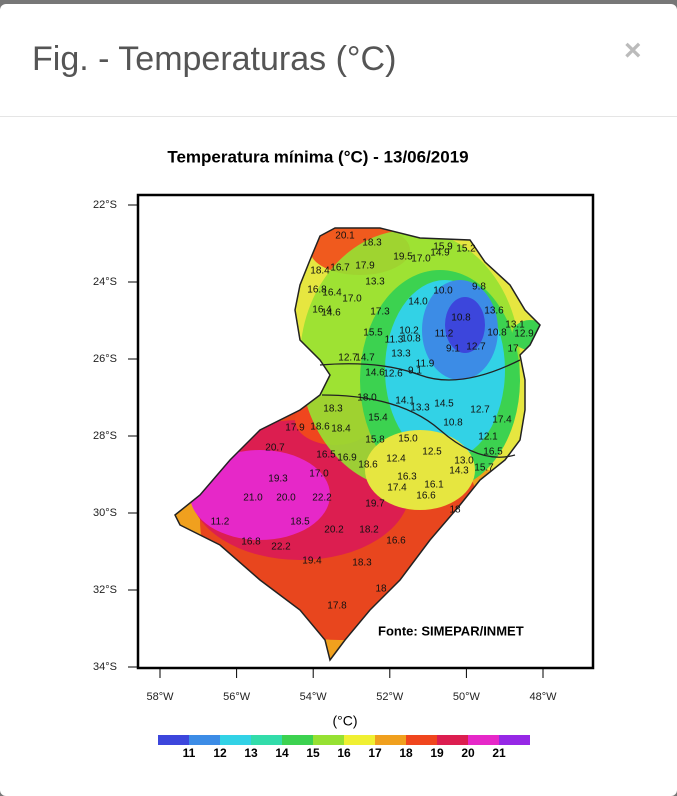 This screenshot has height=796, width=677. Describe the element at coordinates (375, 753) in the screenshot. I see `legend-label: 17` at that location.